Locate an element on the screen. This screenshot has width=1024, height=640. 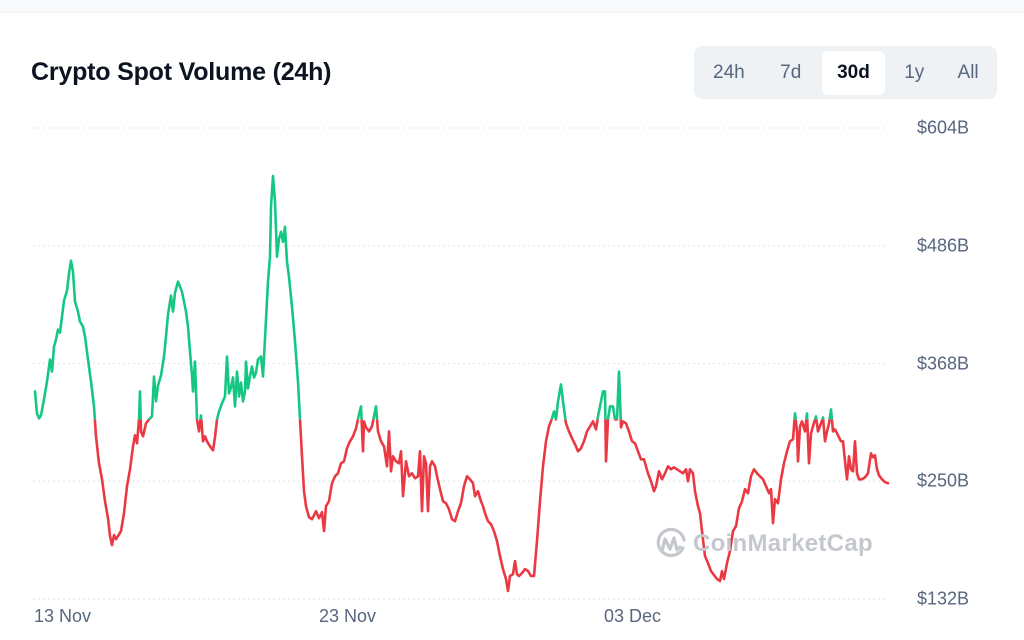
y-tick-label: $250B is located at coordinates (943, 480).